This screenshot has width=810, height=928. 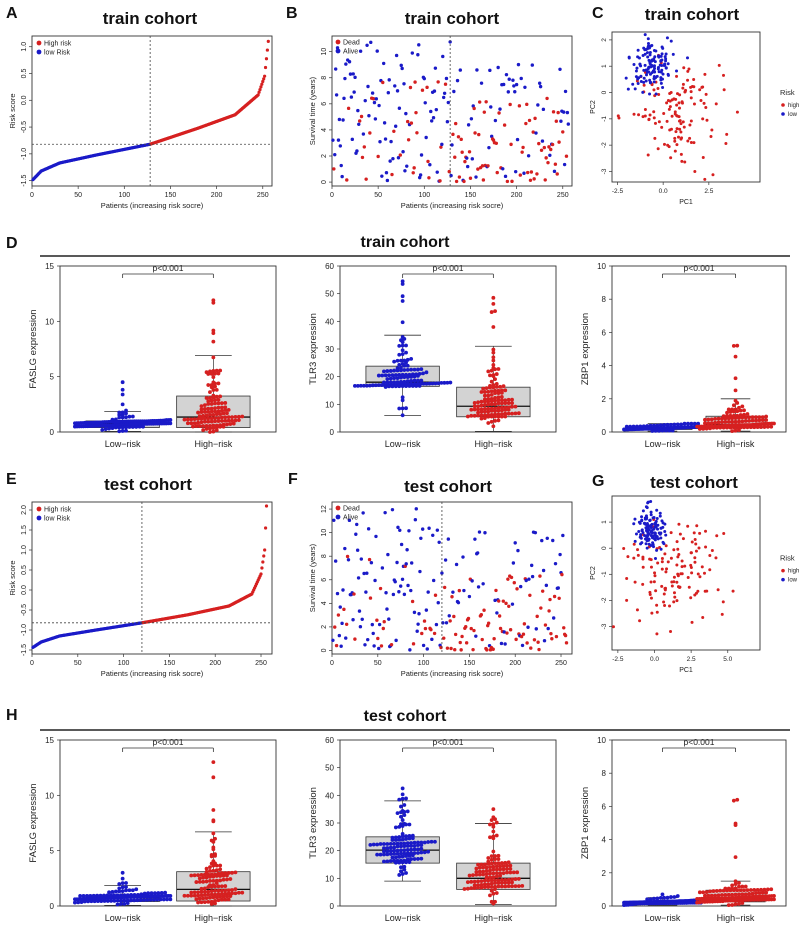 What do you see at coordinates (448, 486) in the screenshot?
I see `panel-title: test cohort` at bounding box center [448, 486].